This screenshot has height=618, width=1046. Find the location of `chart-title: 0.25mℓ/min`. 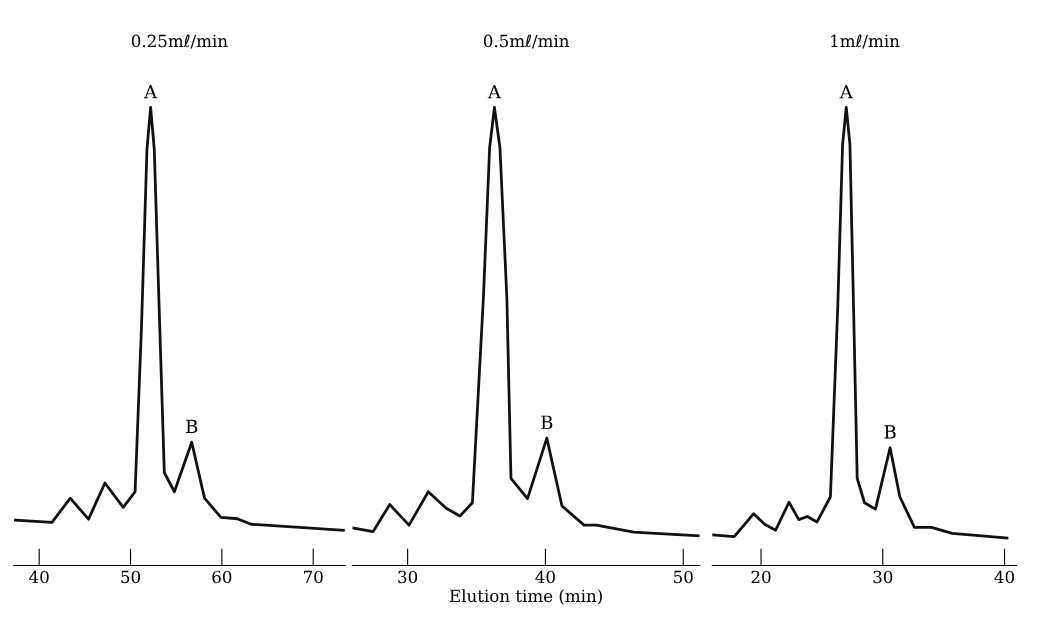

chart-title: 0.25mℓ/min is located at coordinates (179, 41).